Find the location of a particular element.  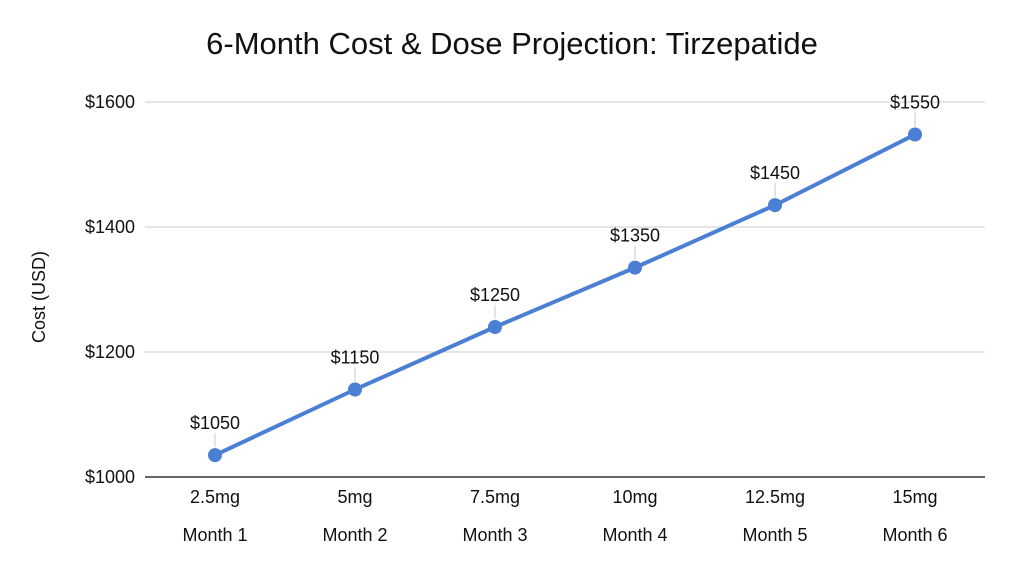

data-label: $1050 is located at coordinates (215, 423).